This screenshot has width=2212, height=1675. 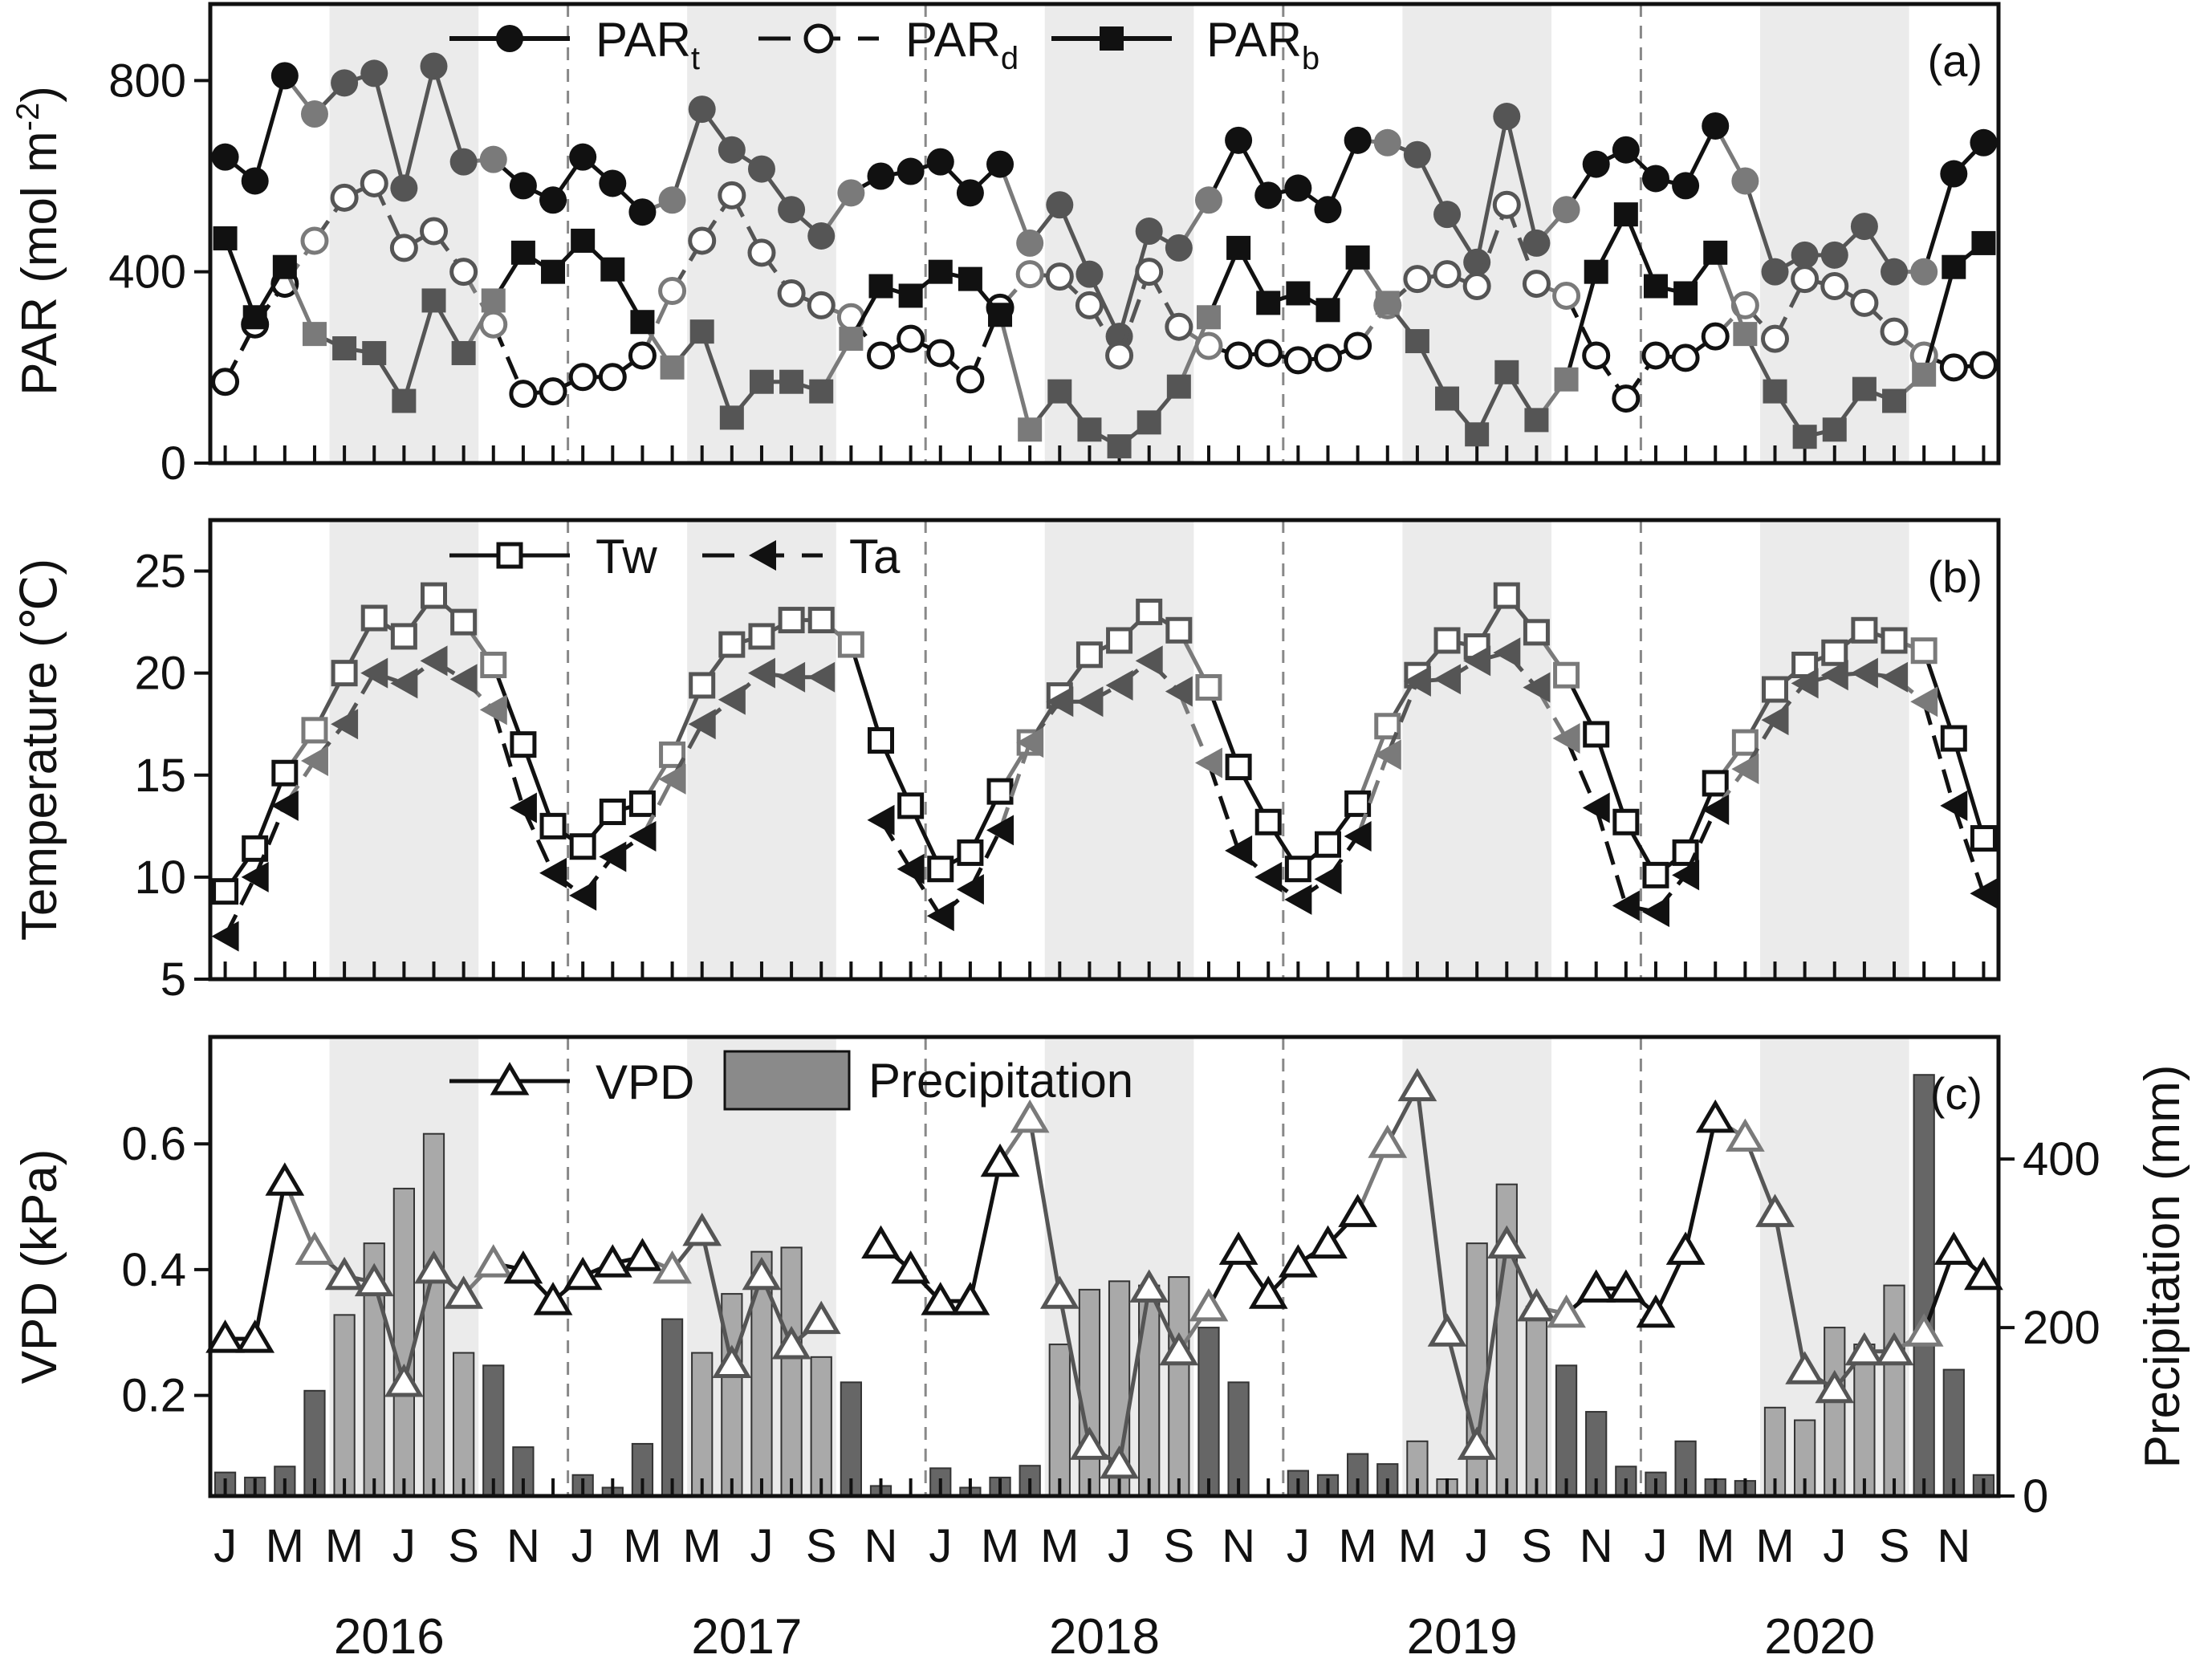 What do you see at coordinates (875, 556) in the screenshot?
I see `legend-ta-label: Ta` at bounding box center [875, 556].